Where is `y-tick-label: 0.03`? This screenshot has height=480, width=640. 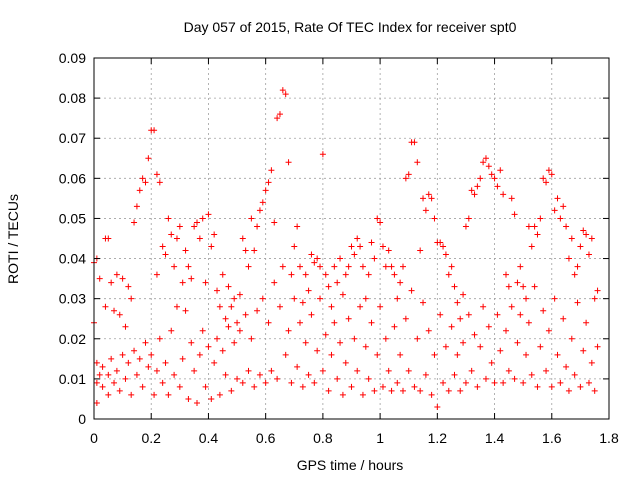 y-tick-label: 0.03 is located at coordinates (72, 299).